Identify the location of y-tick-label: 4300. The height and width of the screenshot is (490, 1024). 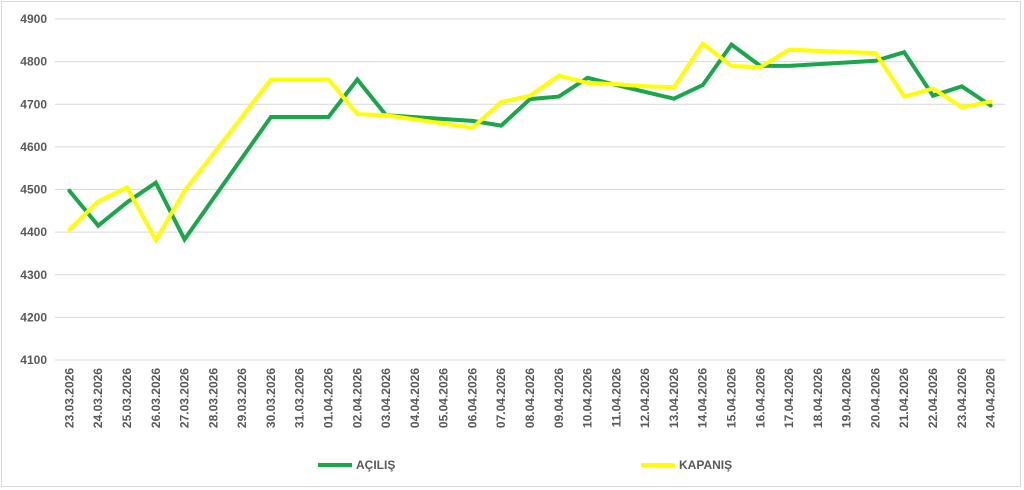
(33, 275).